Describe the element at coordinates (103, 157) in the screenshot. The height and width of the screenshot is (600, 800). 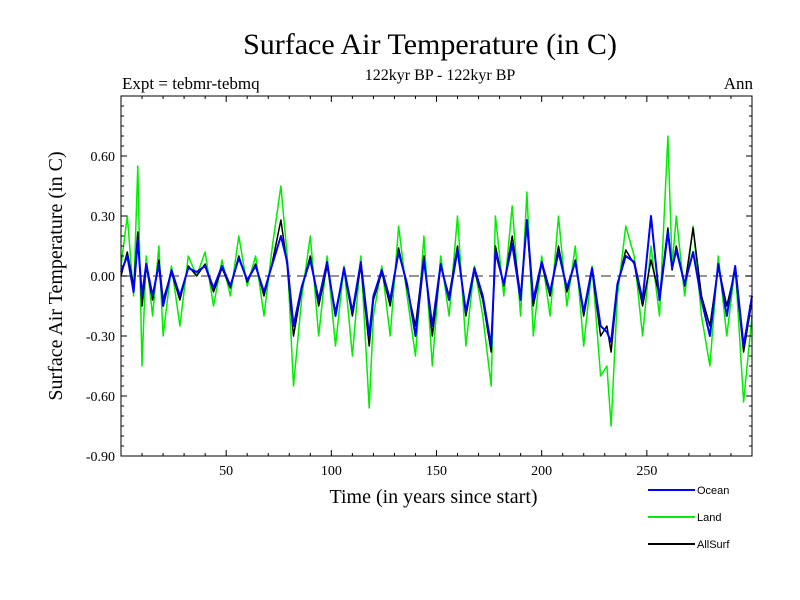
I see `y-tick-label: 0.60` at that location.